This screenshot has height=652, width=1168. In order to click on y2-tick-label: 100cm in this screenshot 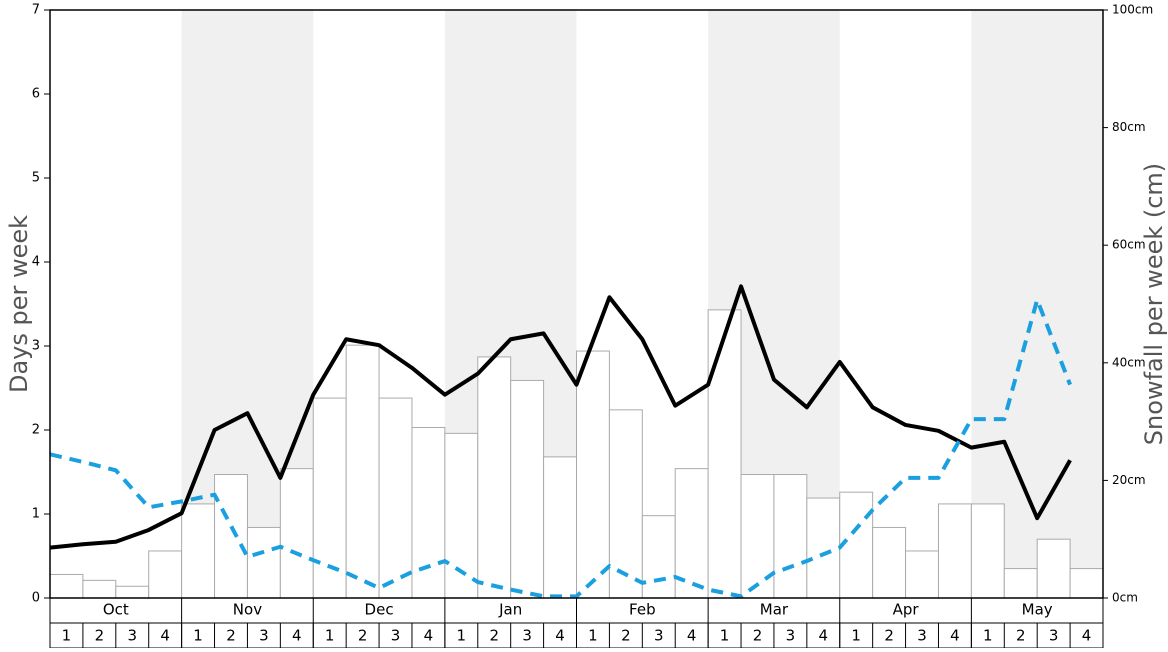, I will do `click(1132, 10)`.